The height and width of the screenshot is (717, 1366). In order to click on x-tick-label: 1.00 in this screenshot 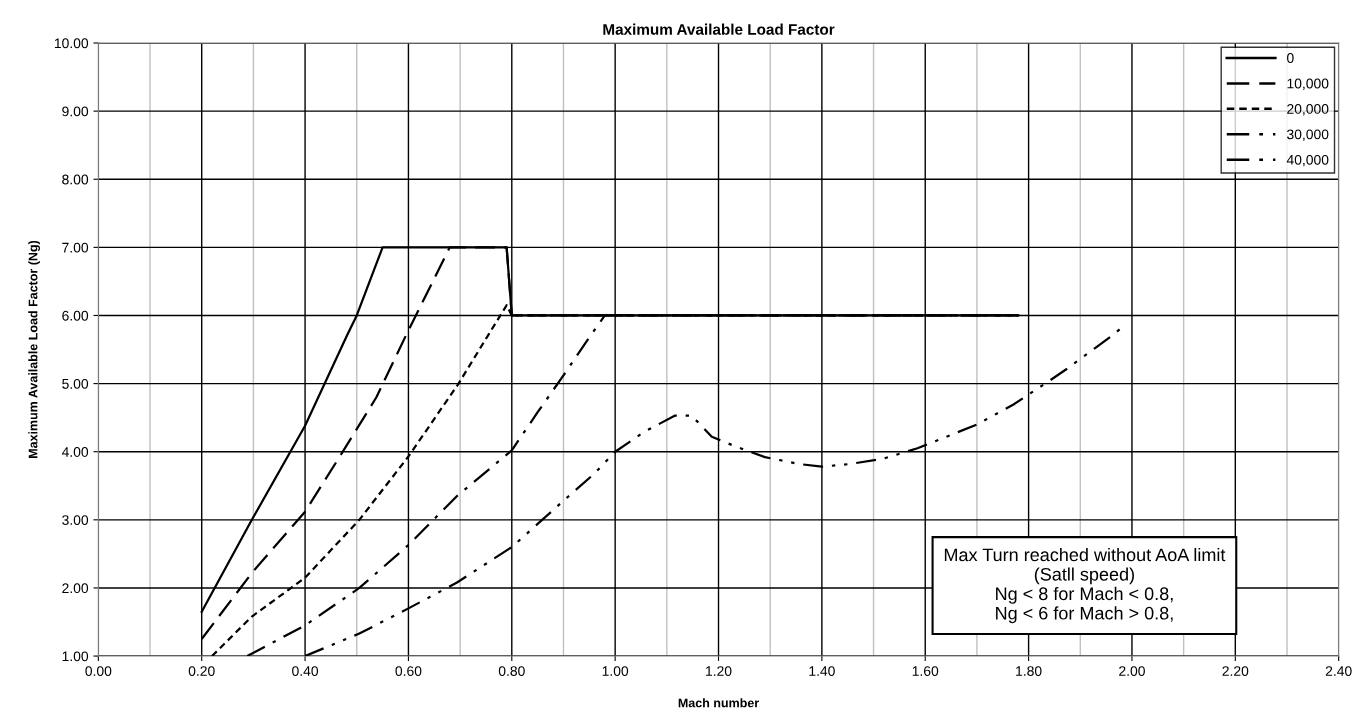, I will do `click(615, 671)`.